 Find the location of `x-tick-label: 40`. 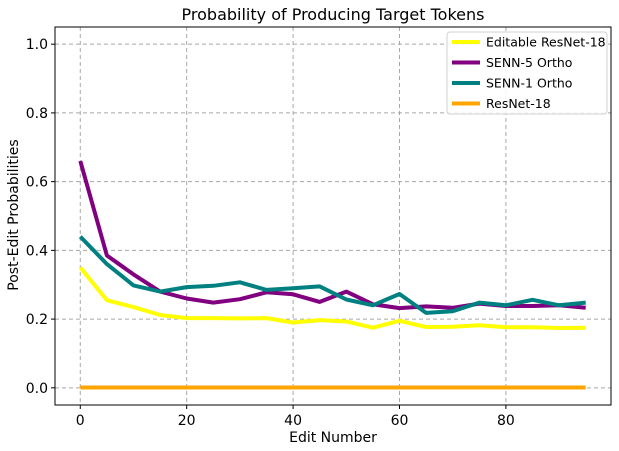

x-tick-label: 40 is located at coordinates (293, 421).